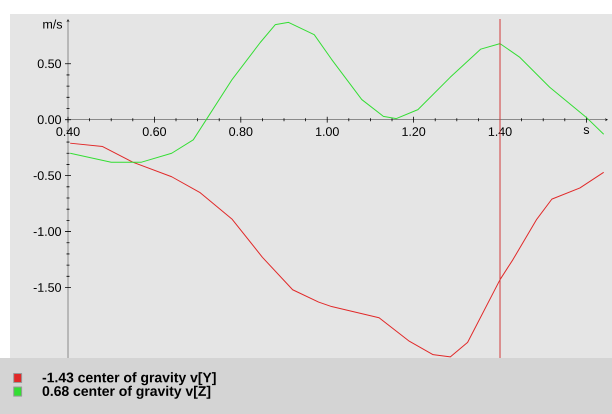 The width and height of the screenshot is (612, 414). What do you see at coordinates (48, 287) in the screenshot?
I see `y-tick-label: -1.50` at bounding box center [48, 287].